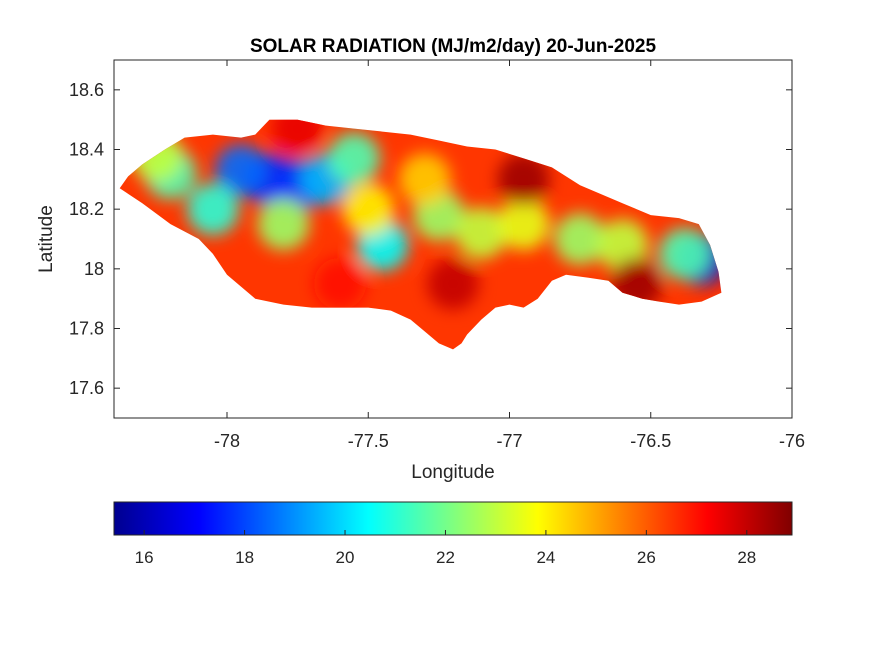 The height and width of the screenshot is (656, 875). Describe the element at coordinates (94, 269) in the screenshot. I see `y-tick-label: 18` at that location.